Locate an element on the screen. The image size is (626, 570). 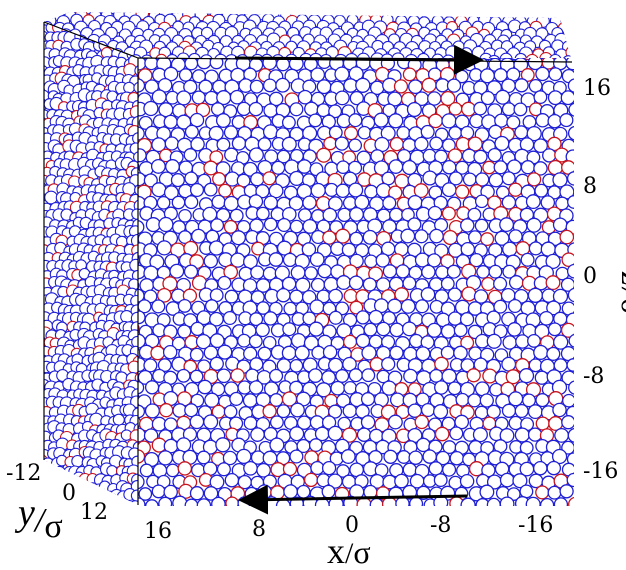
x-axis-label: x/σ is located at coordinates (349, 550).